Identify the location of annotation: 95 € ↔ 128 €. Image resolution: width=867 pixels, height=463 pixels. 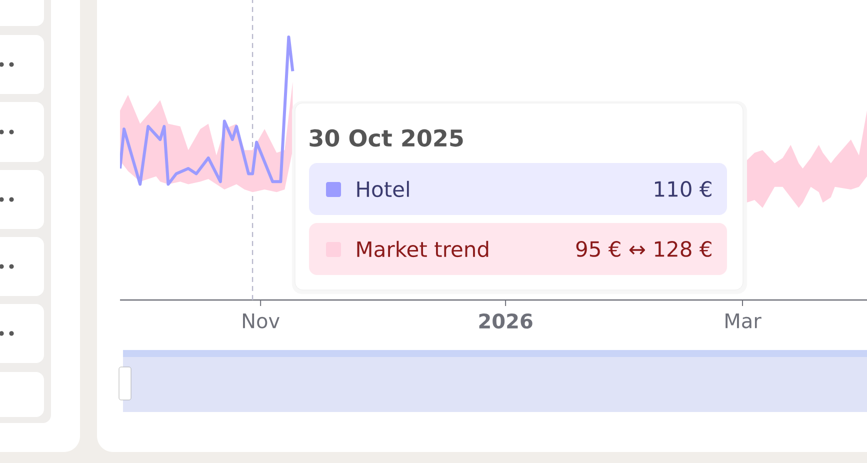
(644, 249).